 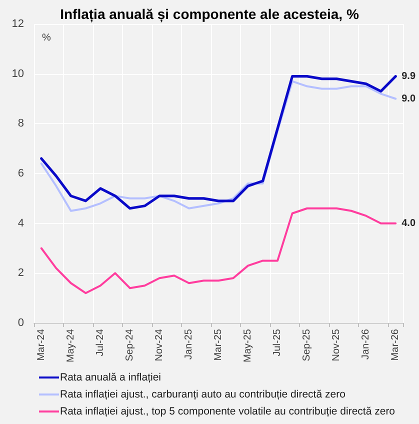 I want to click on data-label: 4.0, so click(x=409, y=223).